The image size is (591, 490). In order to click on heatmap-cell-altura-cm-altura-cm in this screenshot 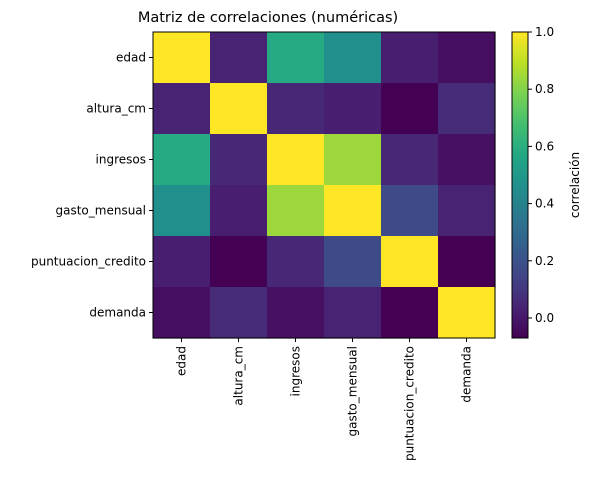, I will do `click(239, 109)`.